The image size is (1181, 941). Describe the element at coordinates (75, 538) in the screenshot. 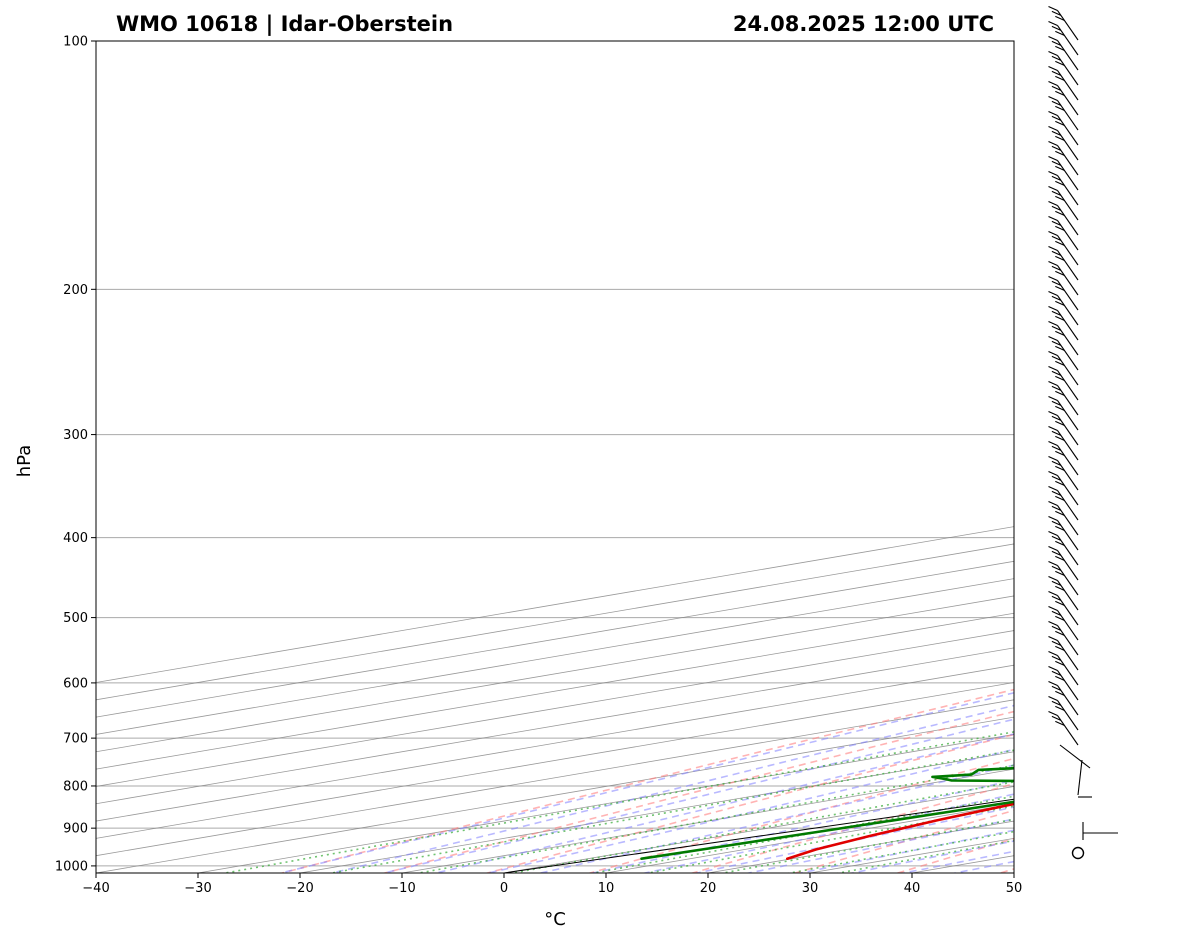

I see `y-tick-label: 400` at that location.